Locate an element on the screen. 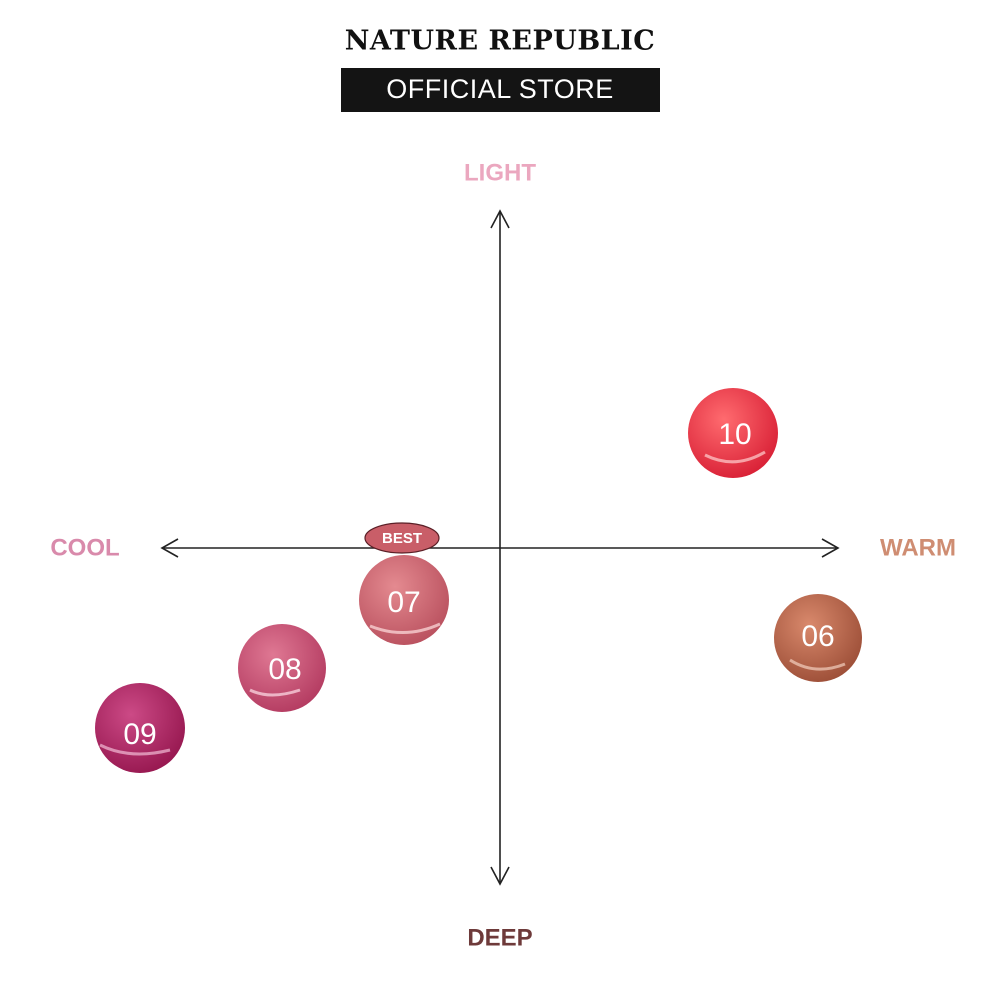 The width and height of the screenshot is (1000, 1000). best-tag is located at coordinates (402, 538).